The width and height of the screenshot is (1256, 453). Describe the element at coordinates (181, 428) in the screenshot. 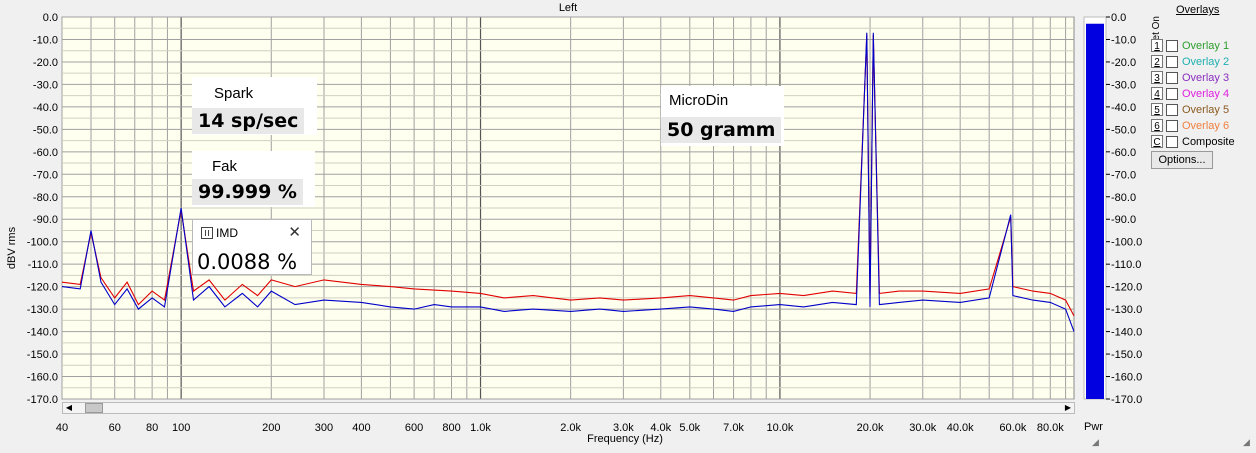

I see `x-tick-label: 100` at that location.